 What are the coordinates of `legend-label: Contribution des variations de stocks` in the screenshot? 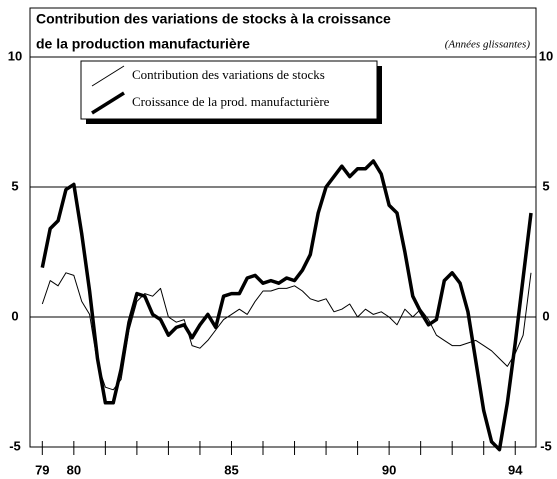 It's located at (228, 74).